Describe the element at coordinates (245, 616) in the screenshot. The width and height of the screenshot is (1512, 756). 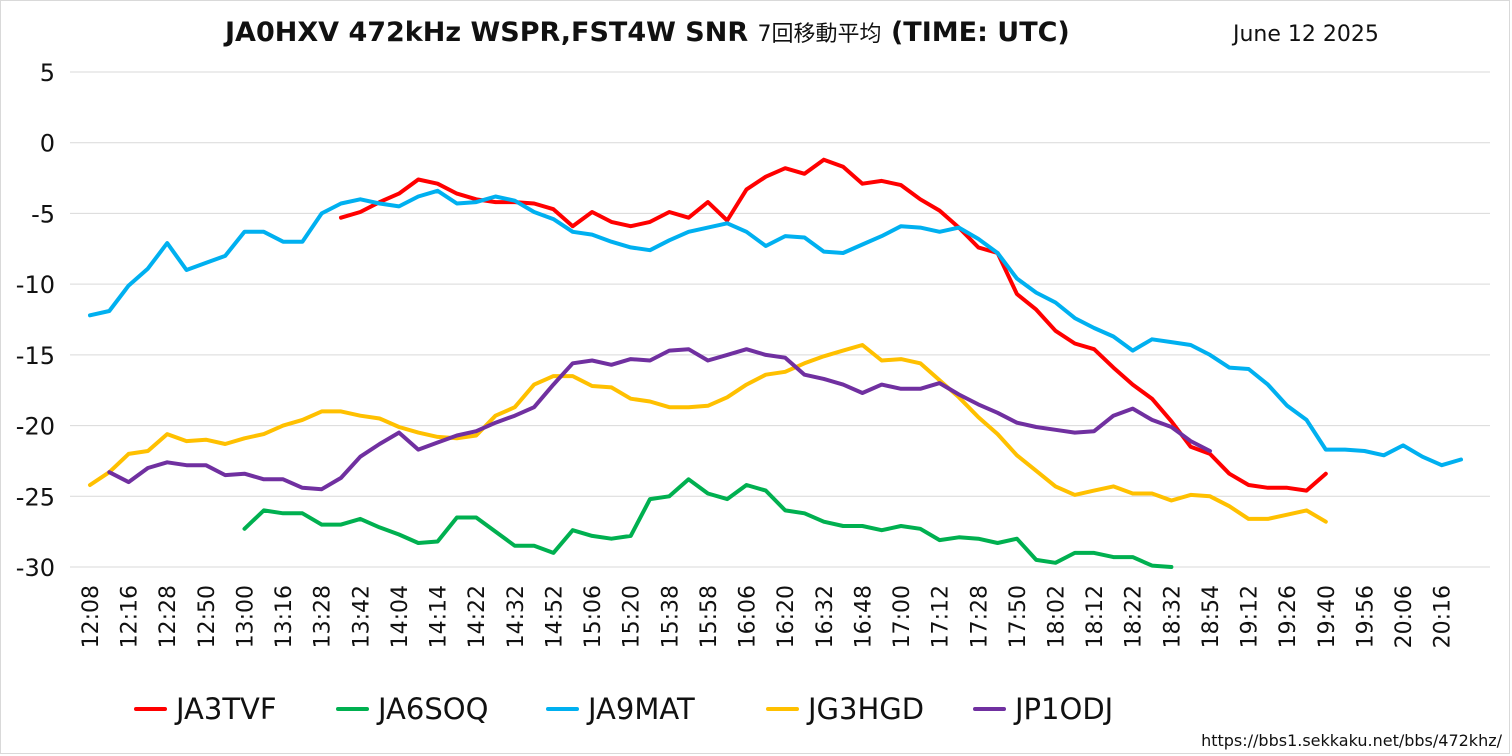
I see `x-tick-label: 13:00` at that location.